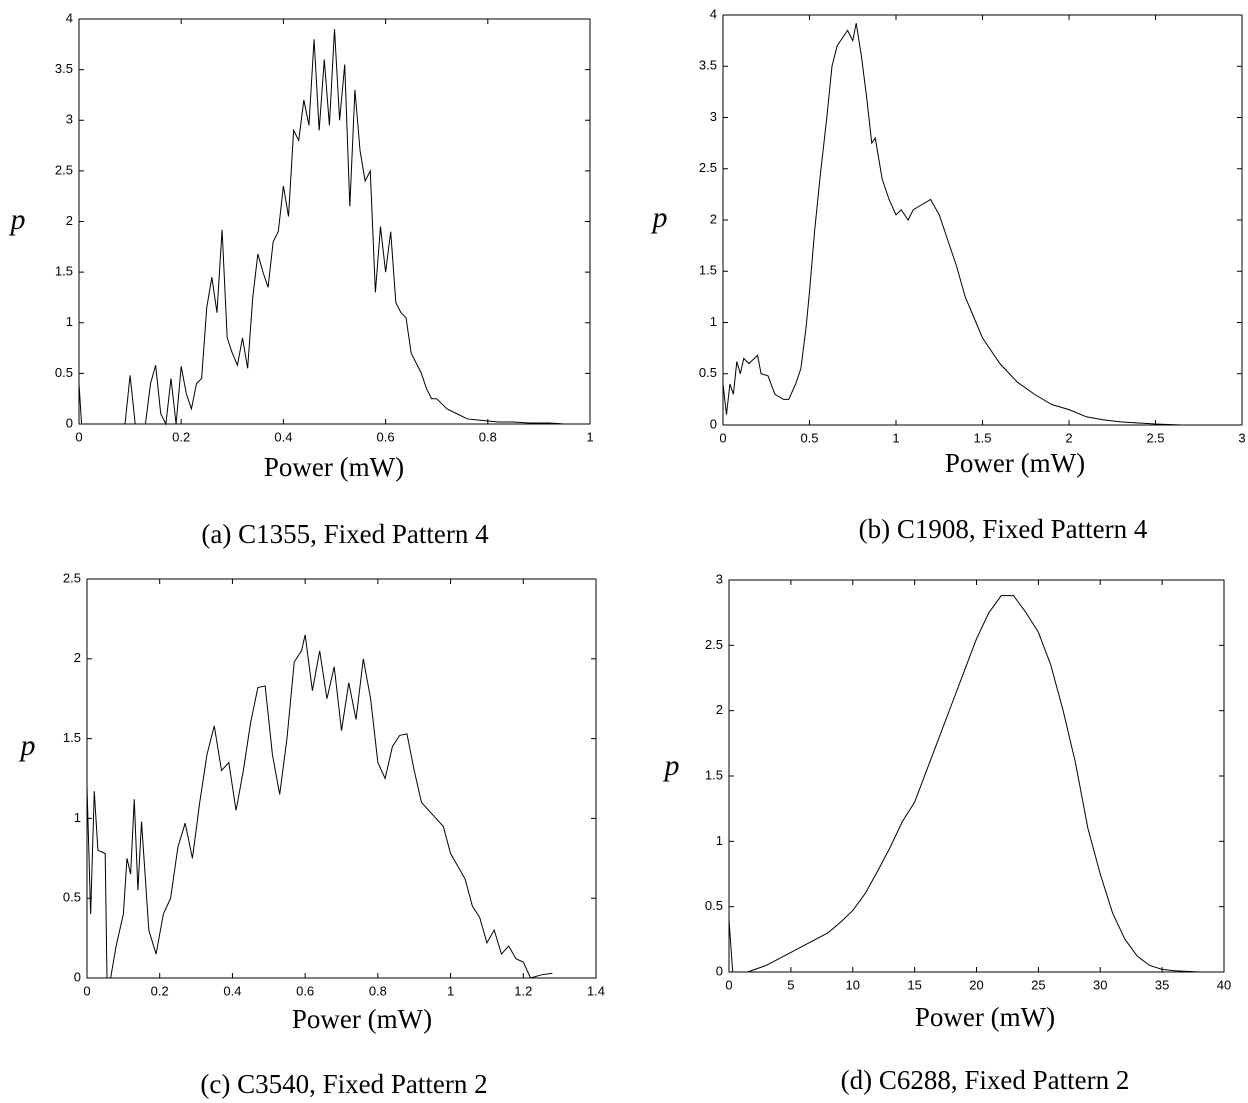 This screenshot has width=1248, height=1103. What do you see at coordinates (1068, 437) in the screenshot?
I see `x-tick-label: 2` at bounding box center [1068, 437].